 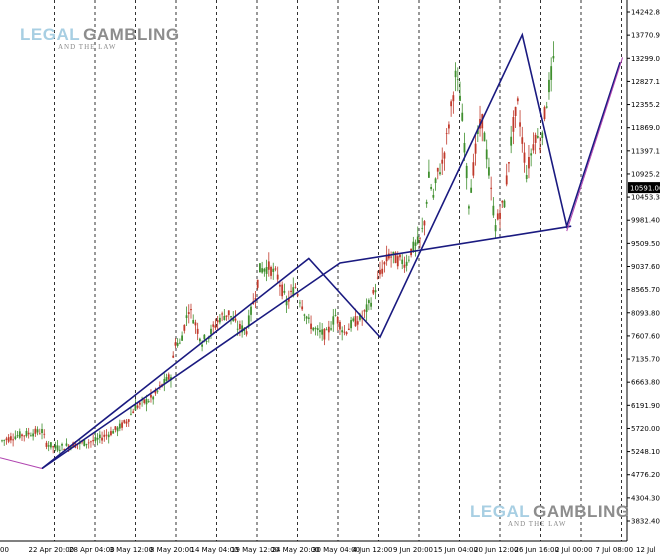 I want to click on current-price-tag: 10591.00, so click(x=644, y=188).